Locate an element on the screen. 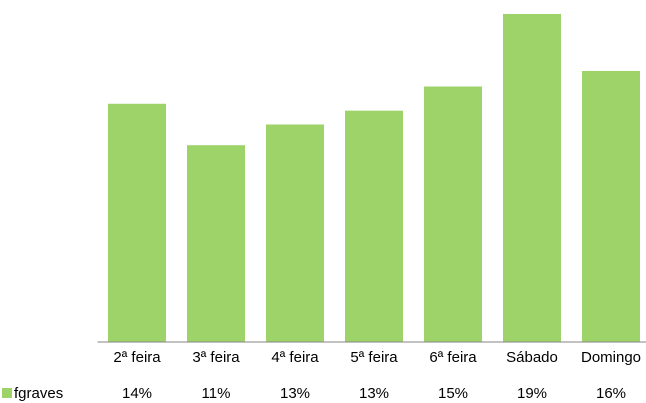 The height and width of the screenshot is (403, 646). data-table-value: 19% is located at coordinates (532, 393).